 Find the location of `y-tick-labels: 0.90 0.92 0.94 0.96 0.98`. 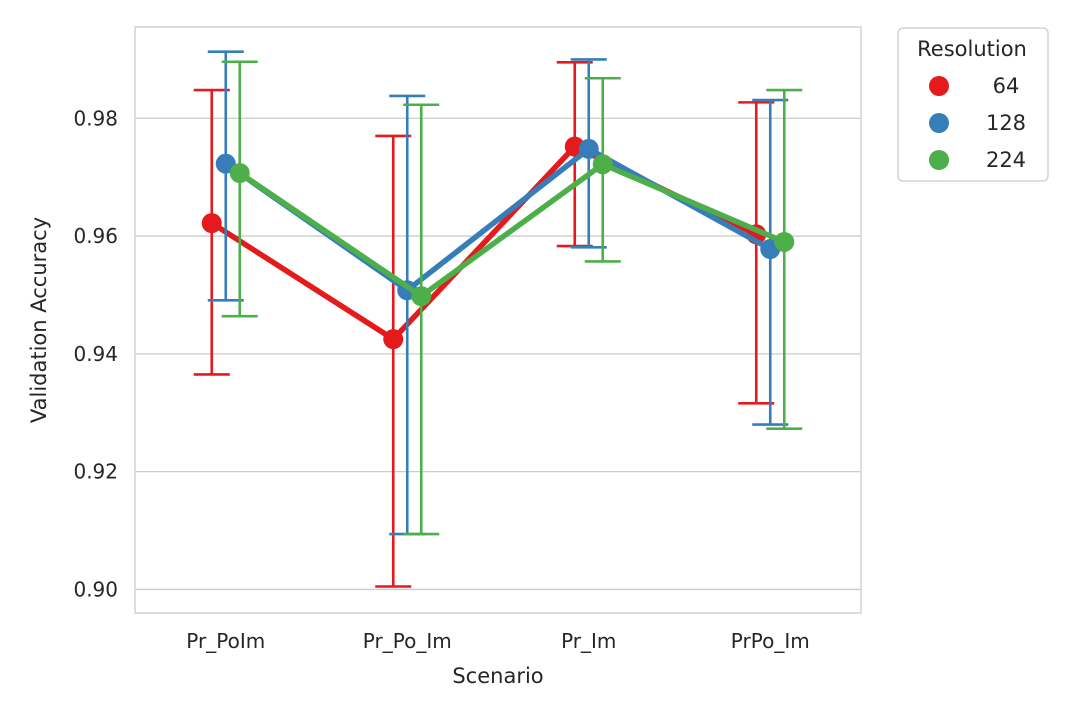

y-tick-labels: 0.90 0.92 0.94 0.96 0.98 is located at coordinates (95, 353).